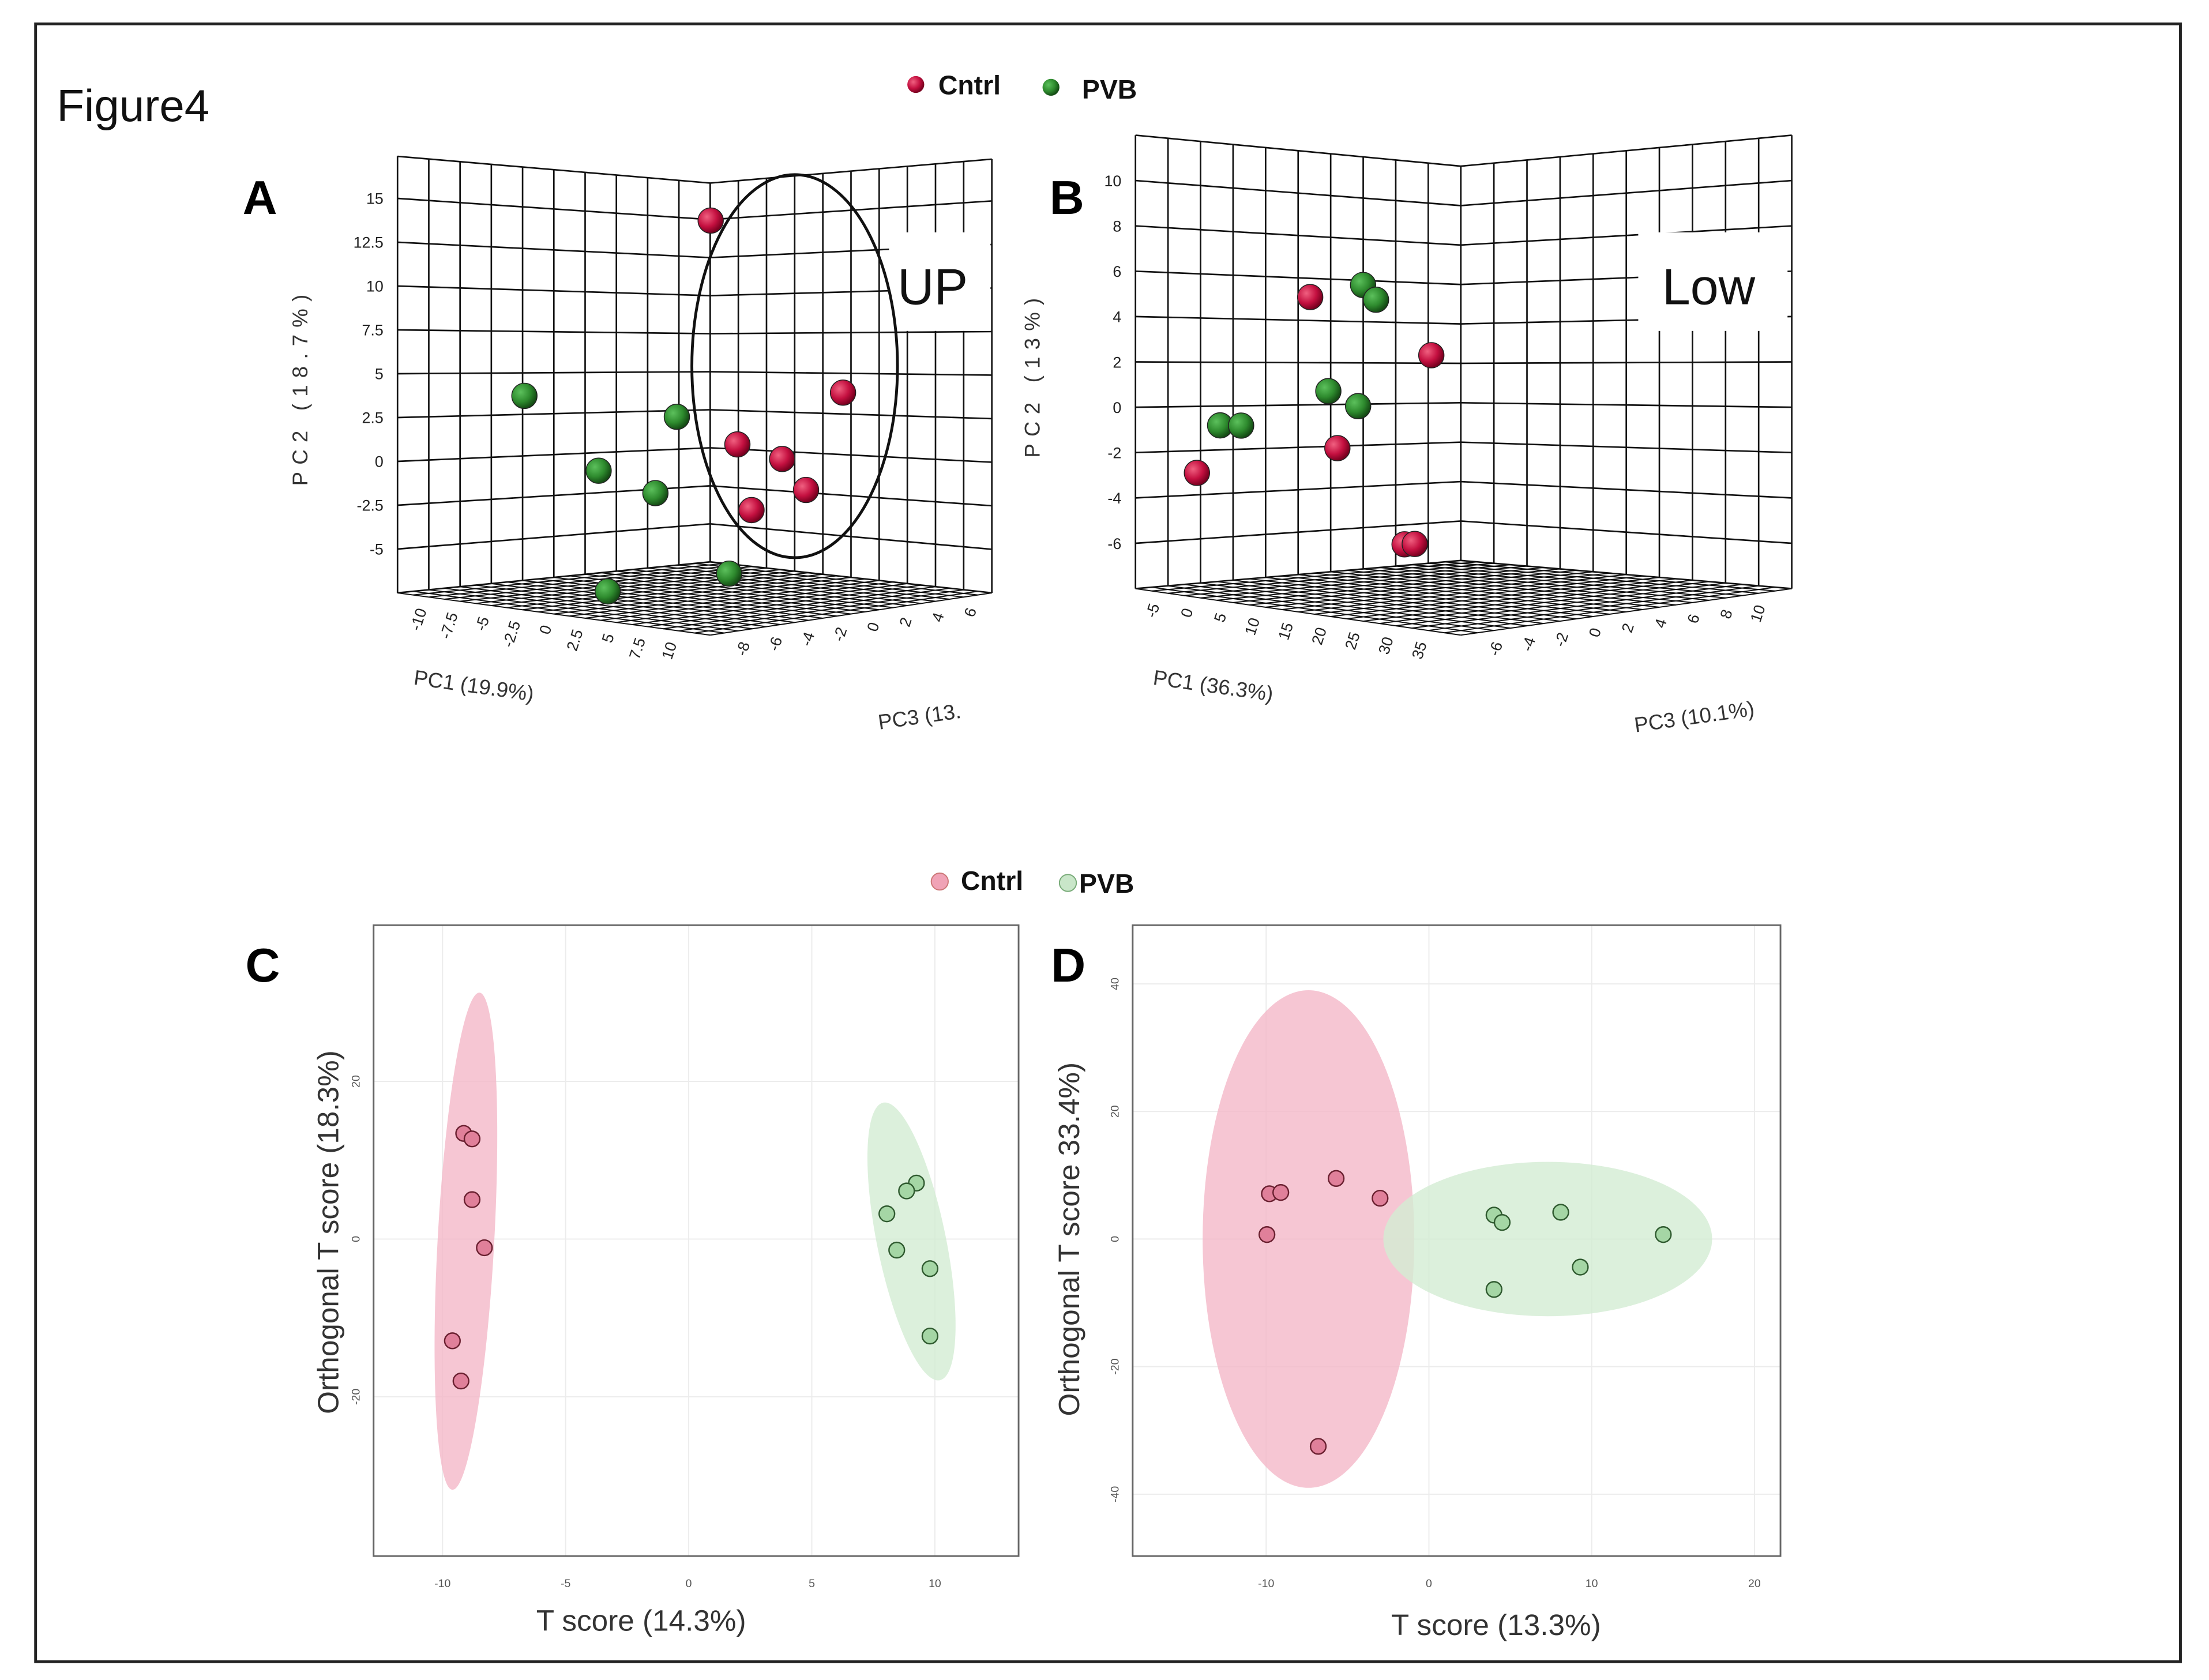 This screenshot has height=1680, width=2209. Describe the element at coordinates (263, 965) in the screenshot. I see `panel-label-c: C` at that location.